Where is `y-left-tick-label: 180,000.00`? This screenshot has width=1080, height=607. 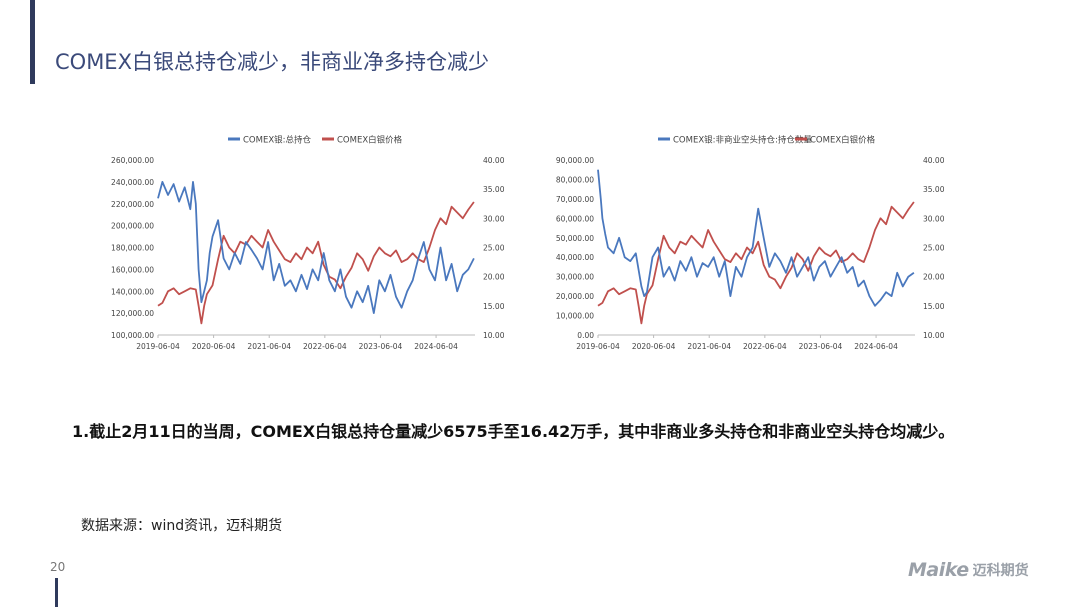 y-left-tick-label: 180,000.00 is located at coordinates (132, 248).